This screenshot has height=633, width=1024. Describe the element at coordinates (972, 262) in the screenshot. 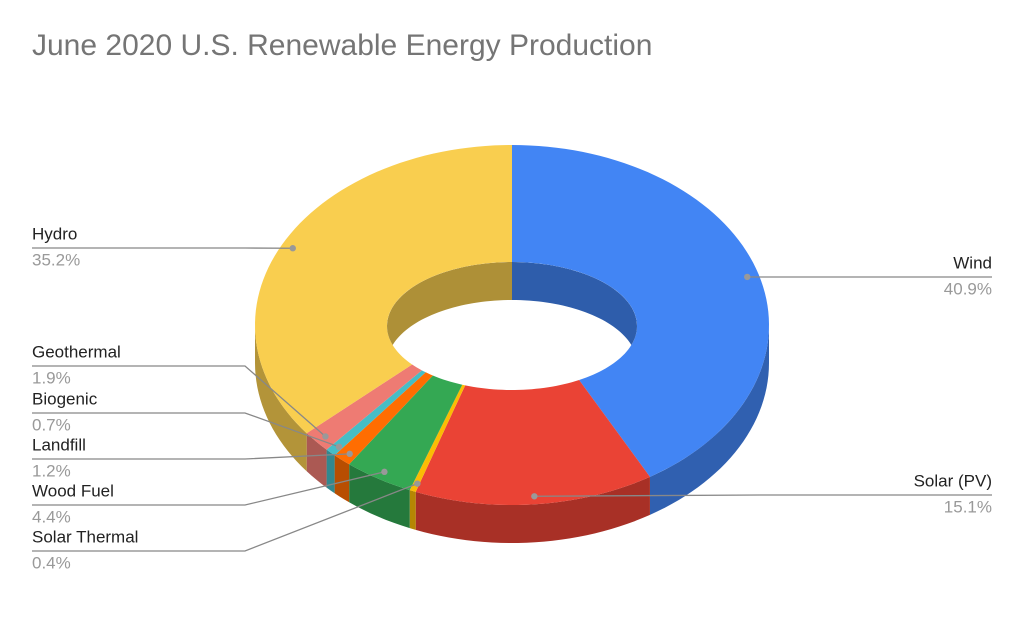

I see `slice-label: Wind` at that location.